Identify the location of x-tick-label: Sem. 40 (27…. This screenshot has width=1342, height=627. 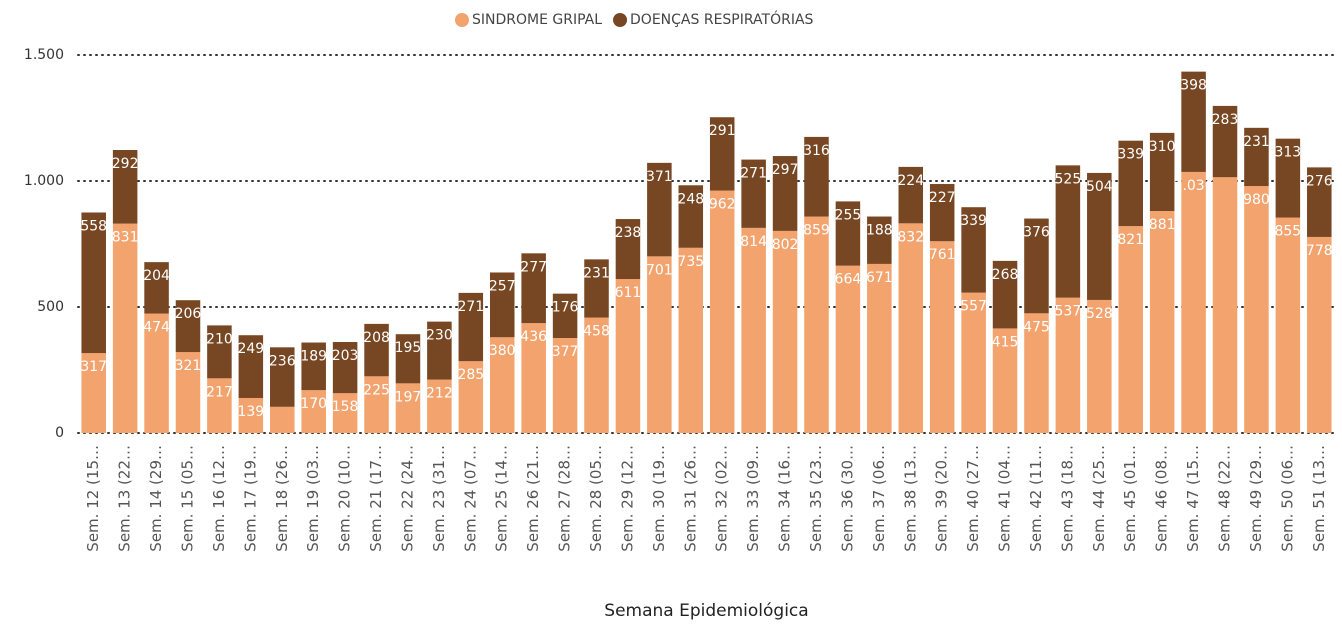
(973, 498).